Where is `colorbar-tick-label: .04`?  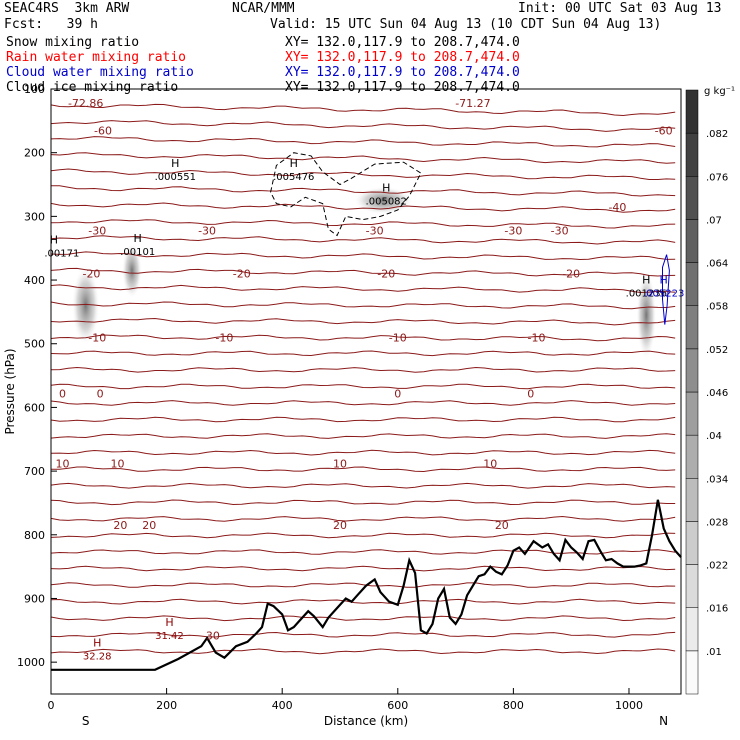
colorbar-tick-label: .04 is located at coordinates (714, 436).